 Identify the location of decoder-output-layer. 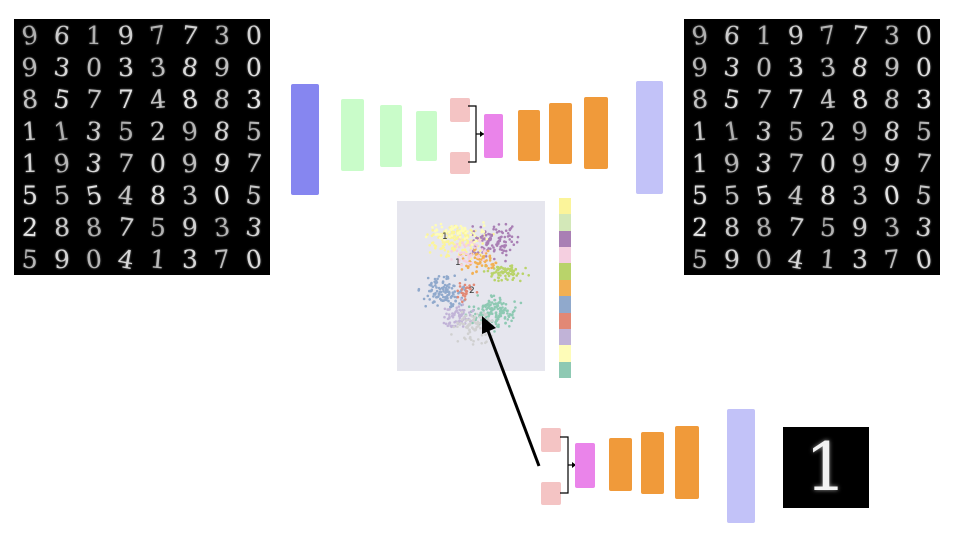
(649, 137).